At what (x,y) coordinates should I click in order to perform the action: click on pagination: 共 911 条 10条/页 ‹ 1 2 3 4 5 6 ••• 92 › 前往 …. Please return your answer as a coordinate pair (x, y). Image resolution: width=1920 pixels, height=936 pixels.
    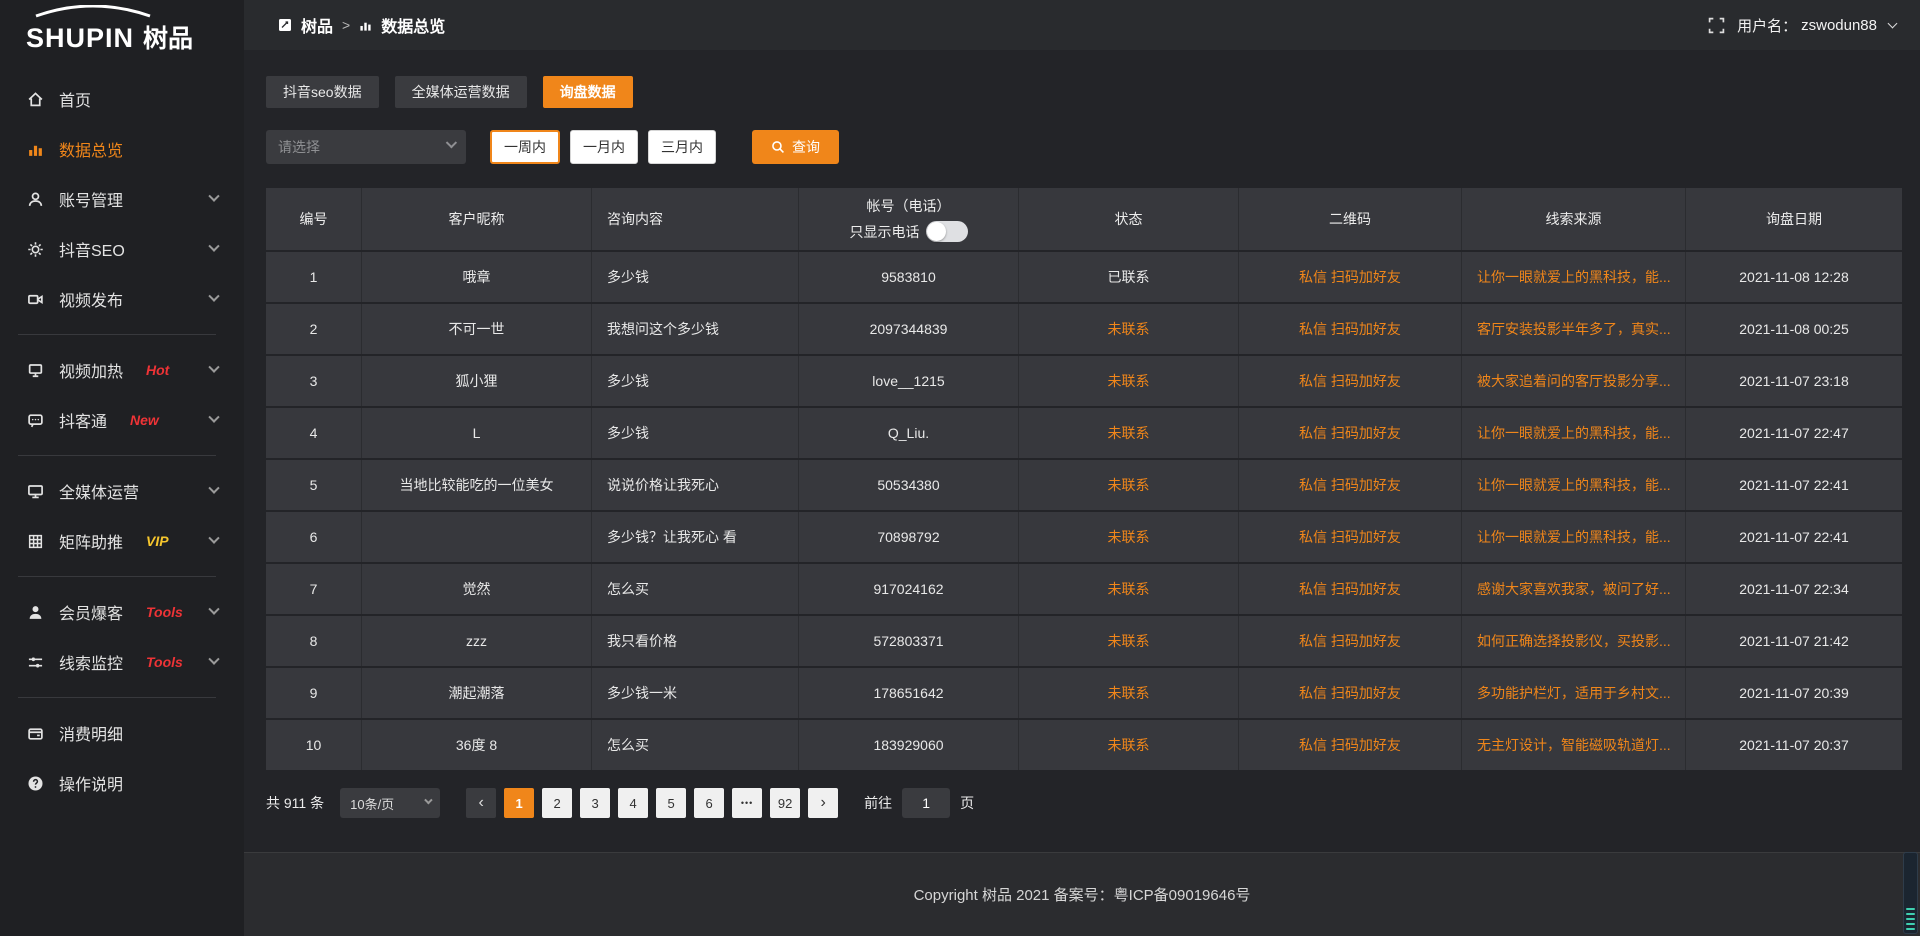
    Looking at the image, I should click on (1084, 803).